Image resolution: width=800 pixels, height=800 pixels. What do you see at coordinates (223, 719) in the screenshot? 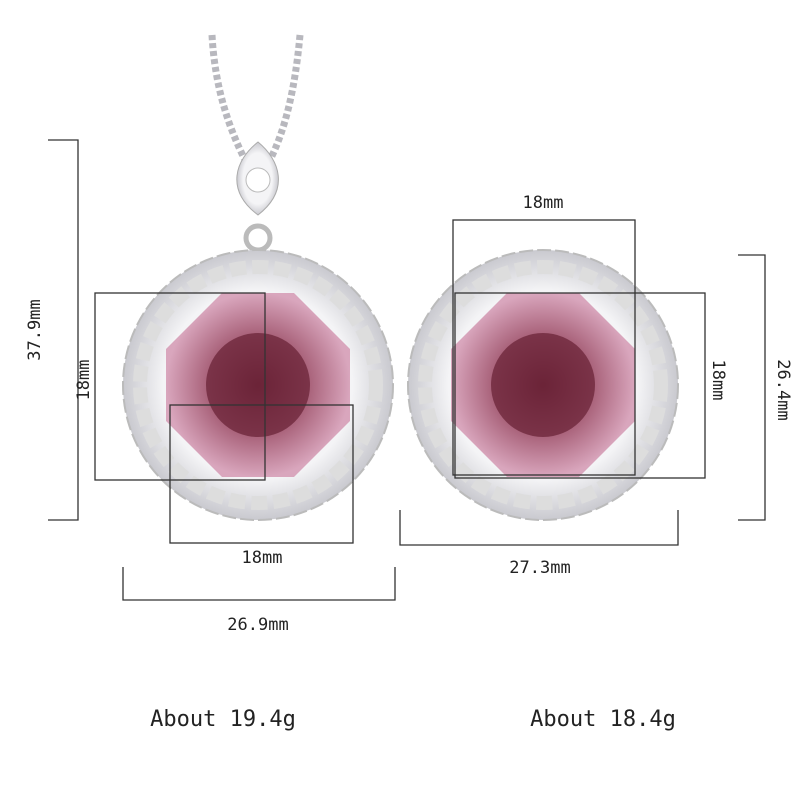
I see `weight-label: About 19.4g` at bounding box center [223, 719].